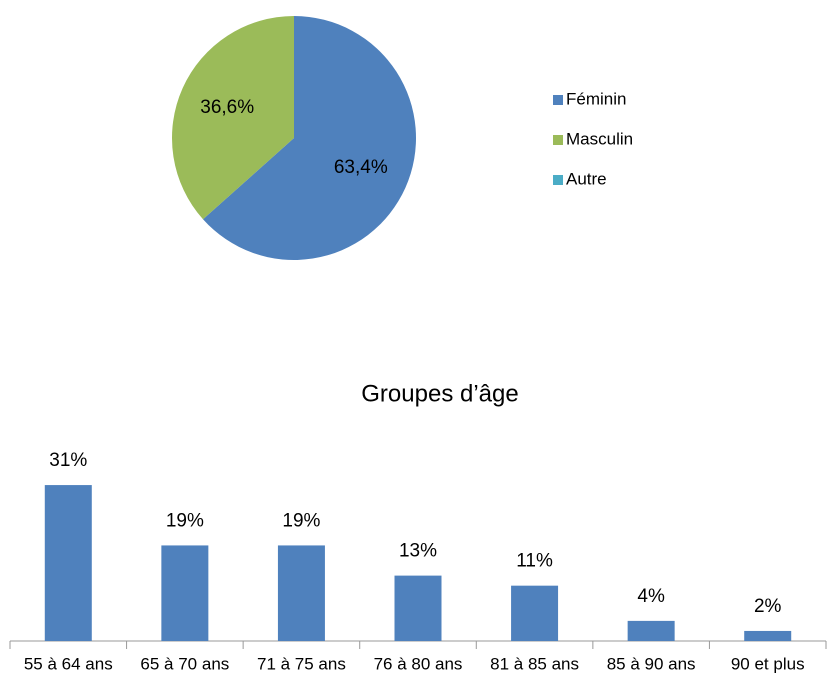 This screenshot has height=679, width=834. What do you see at coordinates (596, 98) in the screenshot?
I see `legend-label: Féminin` at bounding box center [596, 98].